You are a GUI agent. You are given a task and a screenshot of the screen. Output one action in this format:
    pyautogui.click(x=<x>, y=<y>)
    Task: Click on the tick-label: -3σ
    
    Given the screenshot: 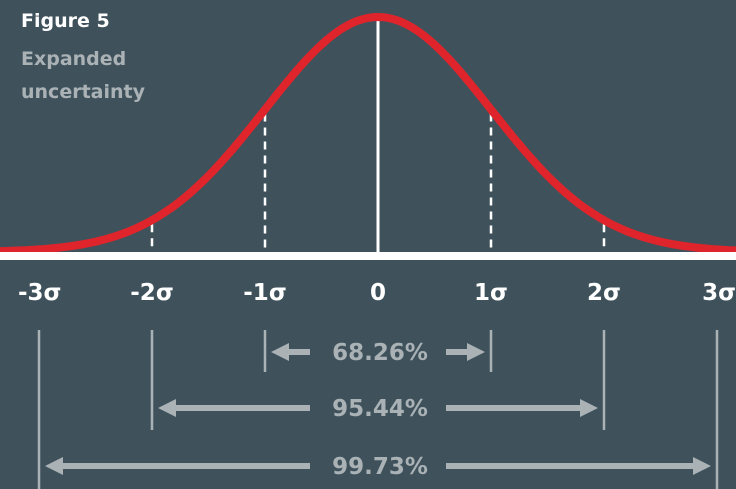 What is the action you would take?
    pyautogui.click(x=39, y=293)
    